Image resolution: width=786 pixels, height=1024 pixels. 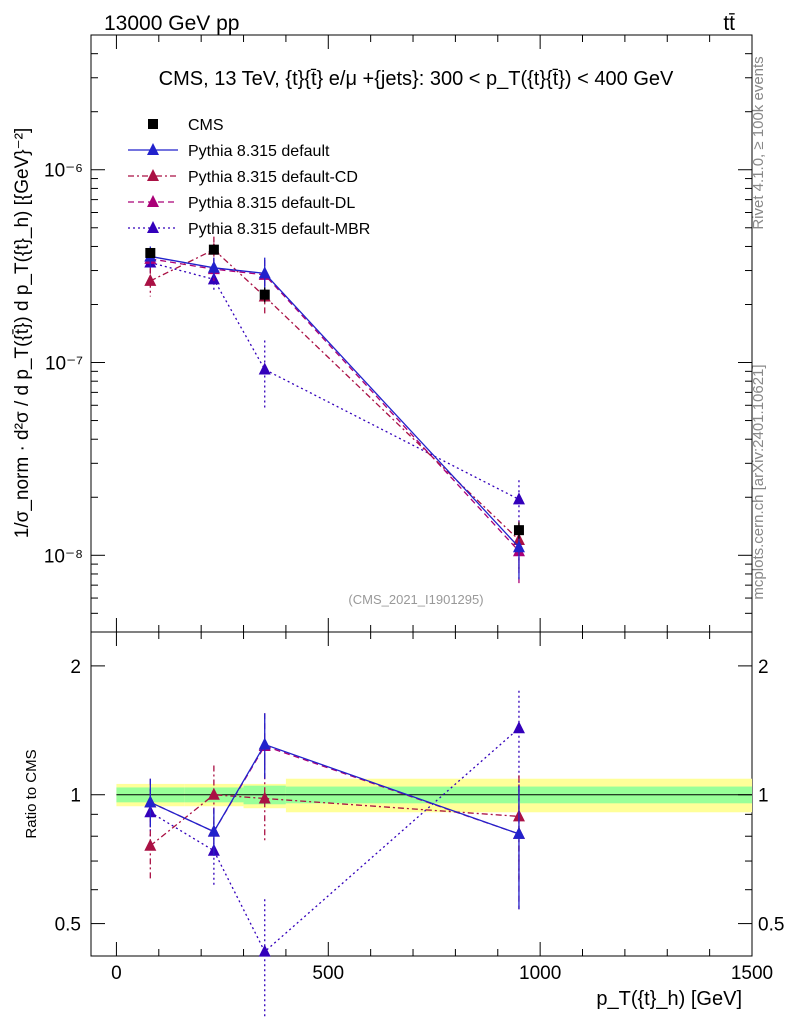 What do you see at coordinates (271, 203) in the screenshot?
I see `legend-label: Pythia 8.315 default-DL` at bounding box center [271, 203].